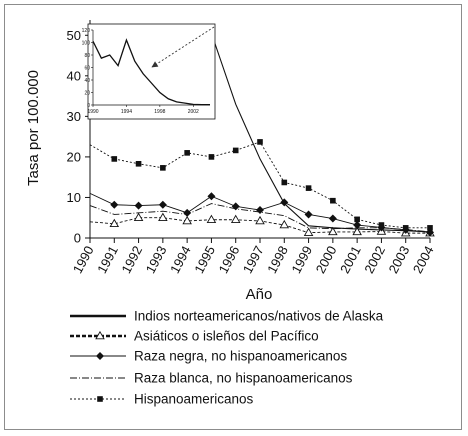  Describe the element at coordinates (229, 259) in the screenshot. I see `x-tick-label: 1996` at that location.